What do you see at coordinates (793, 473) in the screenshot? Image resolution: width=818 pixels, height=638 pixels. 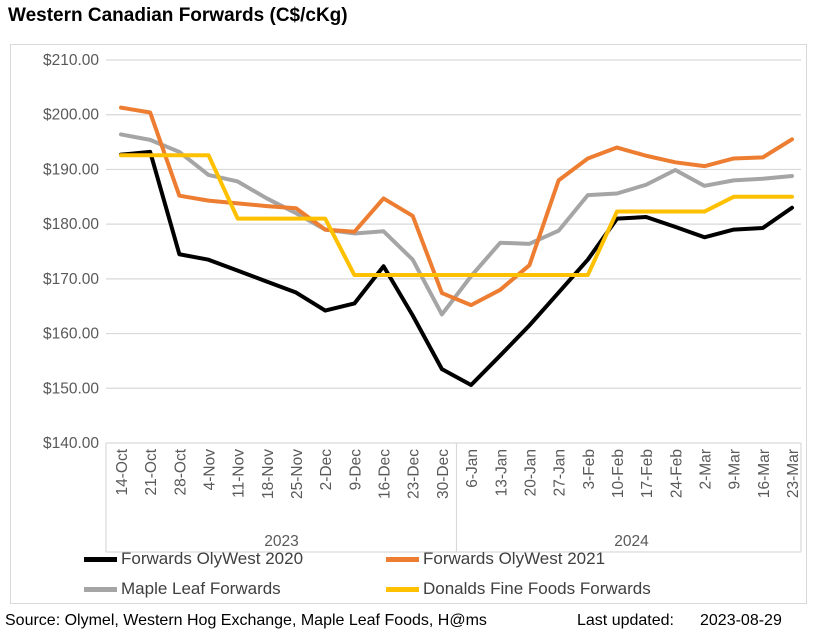 I see `x-tick-label: 23-Mar` at bounding box center [793, 473].